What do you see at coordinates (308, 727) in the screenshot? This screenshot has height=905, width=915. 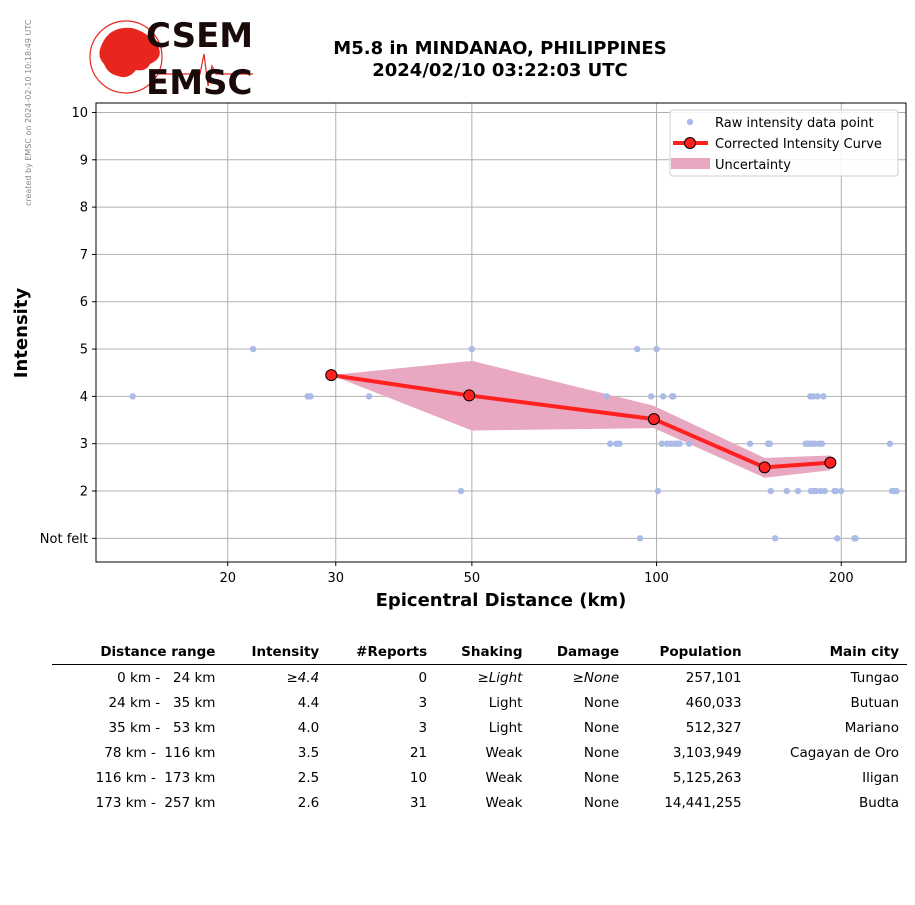 I see `cell-intensity: 4.0` at bounding box center [308, 727].